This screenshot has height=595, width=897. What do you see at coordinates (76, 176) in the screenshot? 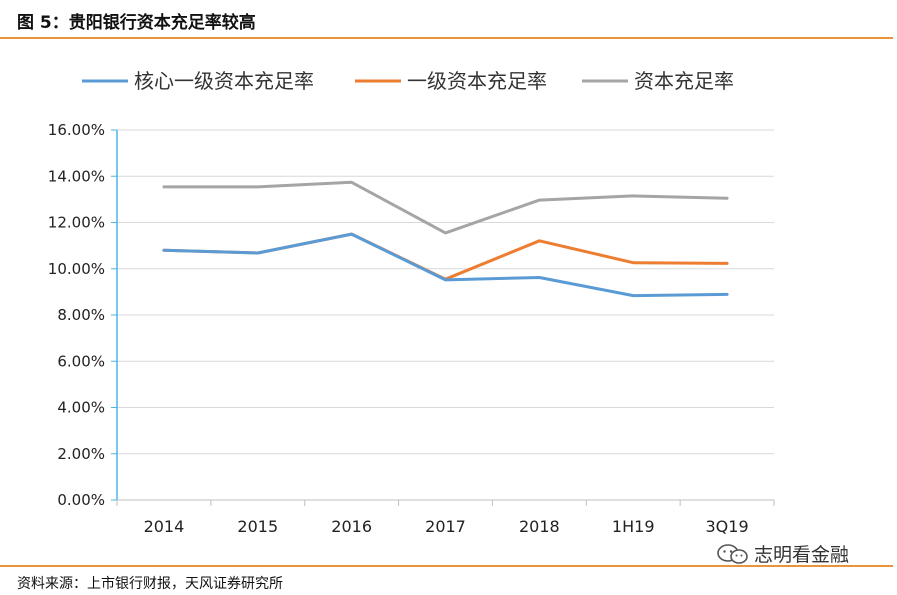
I see `y-tick-label: 14.00%` at bounding box center [76, 176].